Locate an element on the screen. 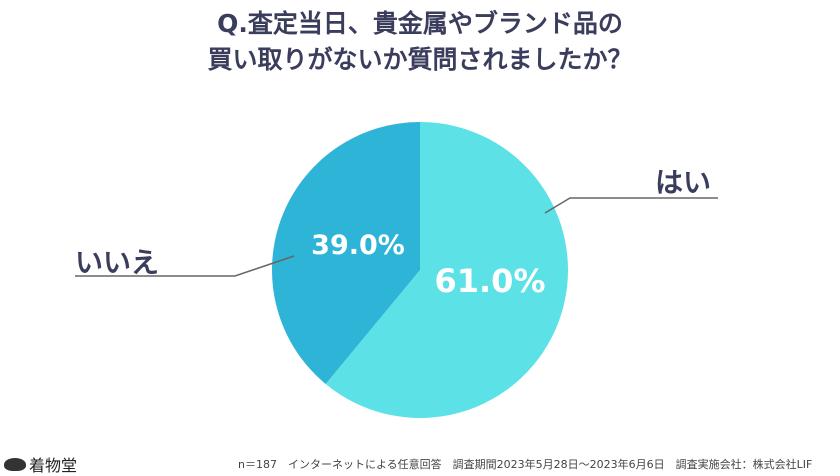  slice-name-label: いいえ is located at coordinates (117, 262).